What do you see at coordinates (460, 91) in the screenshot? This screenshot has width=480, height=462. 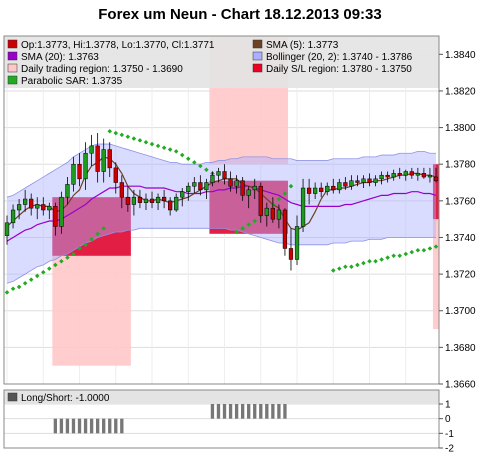 I see `y-tick-label: 1.3820` at bounding box center [460, 91].